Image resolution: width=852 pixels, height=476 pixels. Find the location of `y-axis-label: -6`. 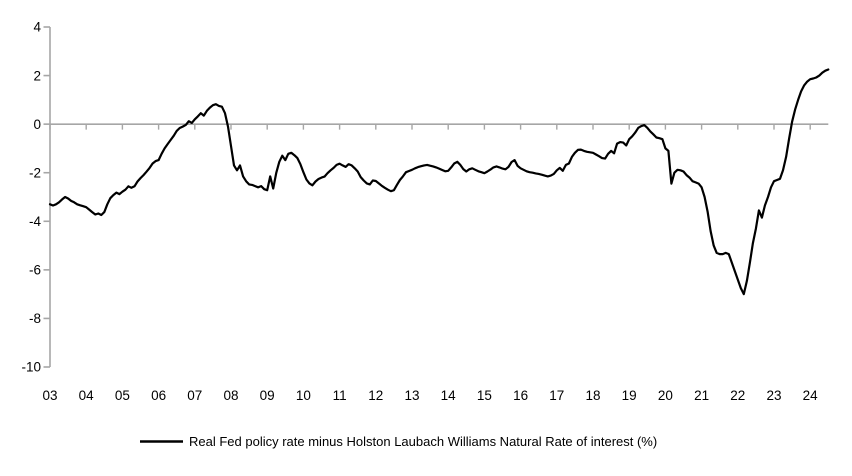

y-axis-label: -6 is located at coordinates (35, 270).